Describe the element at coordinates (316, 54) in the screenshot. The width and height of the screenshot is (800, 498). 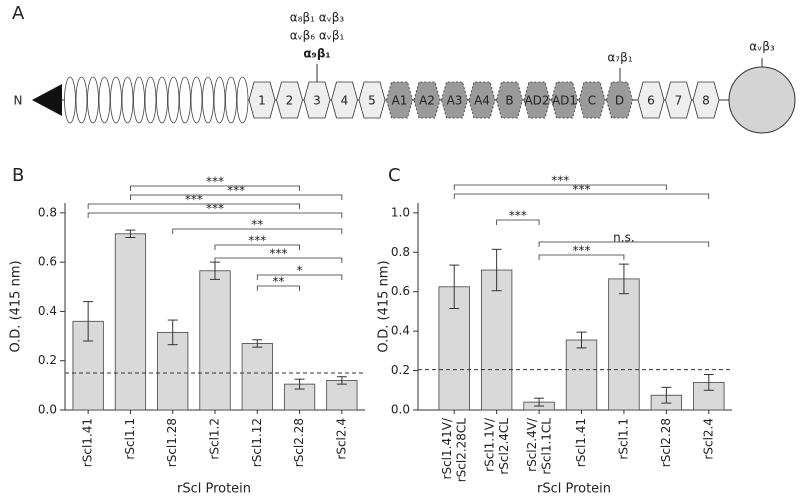
I see `site-label: α₉β₁` at that location.